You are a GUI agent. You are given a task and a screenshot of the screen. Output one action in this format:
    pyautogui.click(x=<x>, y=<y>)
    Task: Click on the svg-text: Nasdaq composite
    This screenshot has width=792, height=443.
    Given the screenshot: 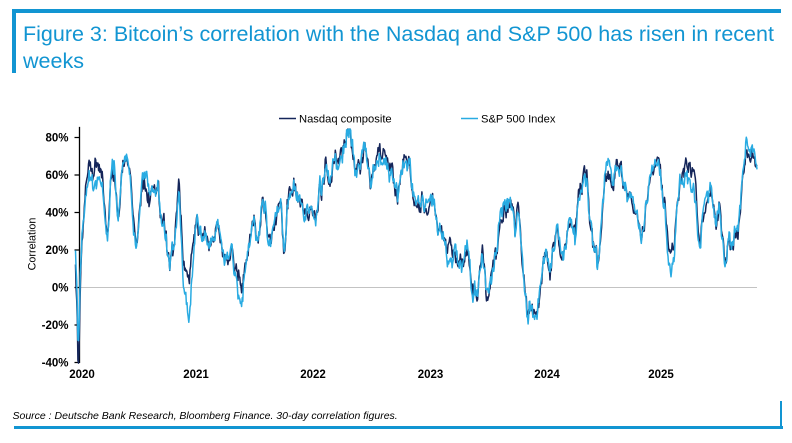 What is the action you would take?
    pyautogui.click(x=345, y=120)
    